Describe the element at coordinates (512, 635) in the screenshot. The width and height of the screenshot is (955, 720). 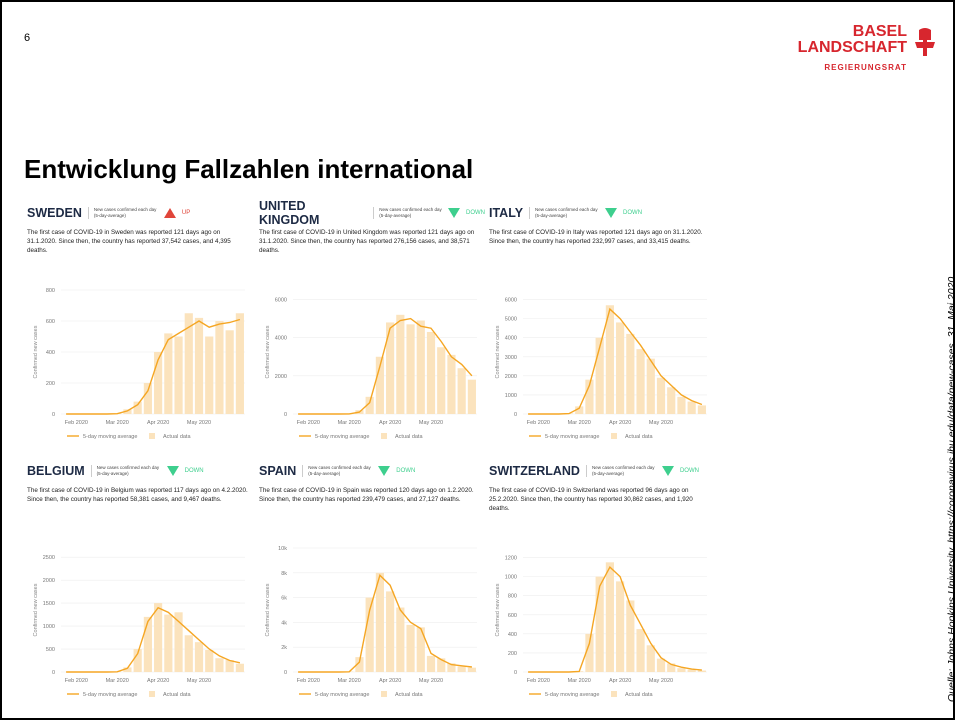
I see `y-tick-label: 400` at that location.